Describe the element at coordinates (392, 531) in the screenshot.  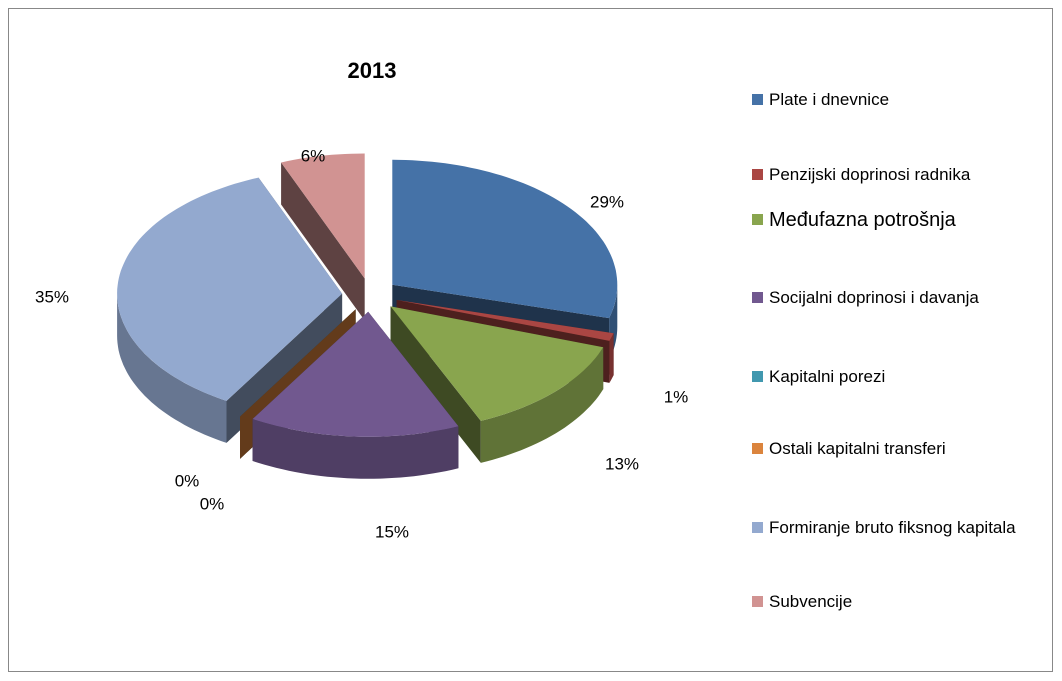
I see `data-label: 15%` at that location.